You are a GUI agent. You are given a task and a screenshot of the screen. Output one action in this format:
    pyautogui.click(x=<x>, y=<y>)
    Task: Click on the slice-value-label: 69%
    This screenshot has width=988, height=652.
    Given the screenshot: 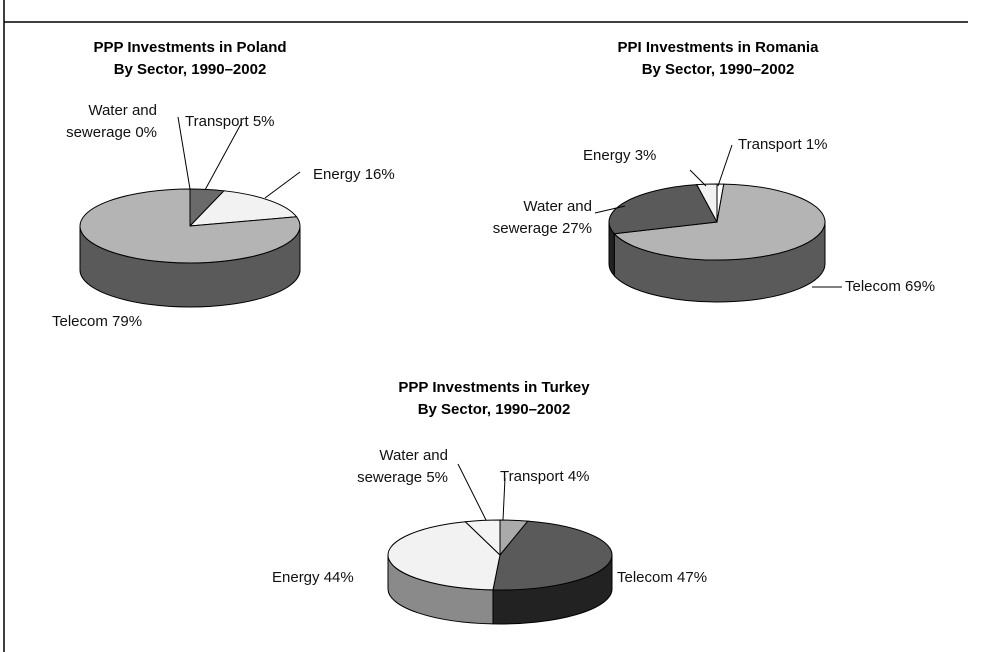 What is the action you would take?
    pyautogui.click(x=920, y=286)
    